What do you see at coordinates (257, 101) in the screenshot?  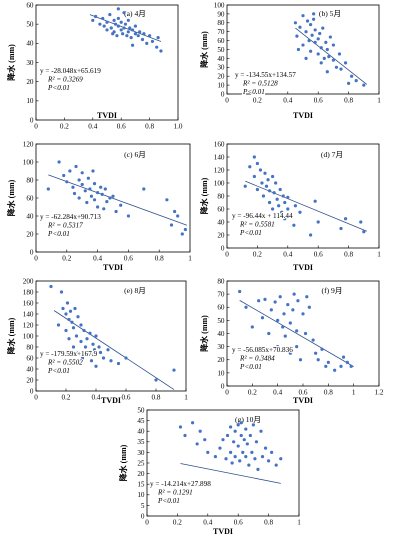 I see `x-tick-label: 0.2` at bounding box center [257, 101].